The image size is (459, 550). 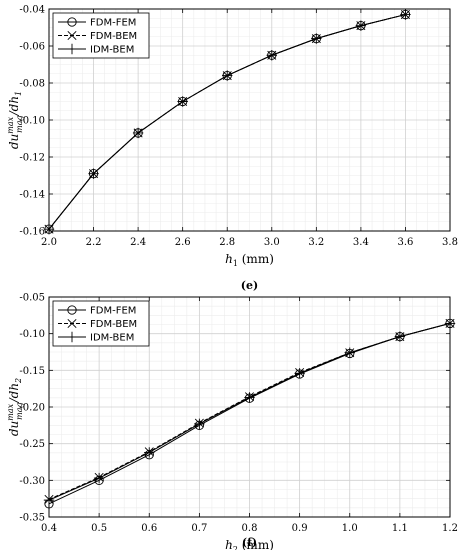 I want to click on x-tick-label: 2.8, so click(x=227, y=242).